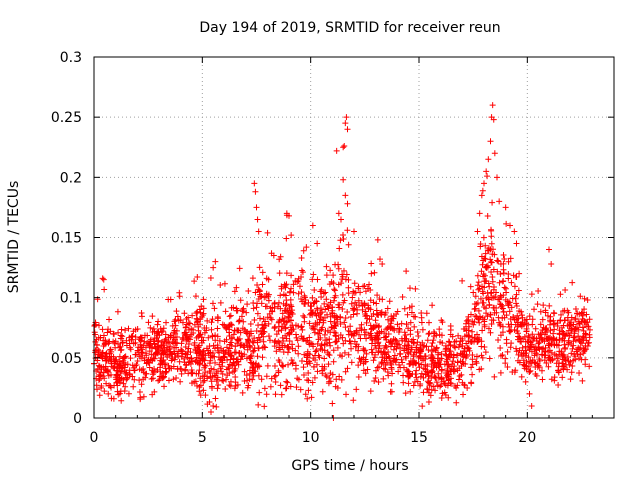  What do you see at coordinates (71, 178) in the screenshot?
I see `y-tick-label: 0.2` at bounding box center [71, 178].